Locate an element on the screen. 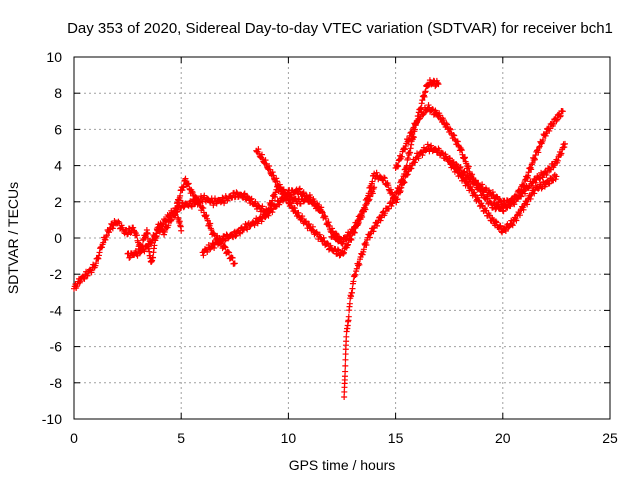 The image size is (640, 480). y-tick-label: 2 is located at coordinates (58, 202).